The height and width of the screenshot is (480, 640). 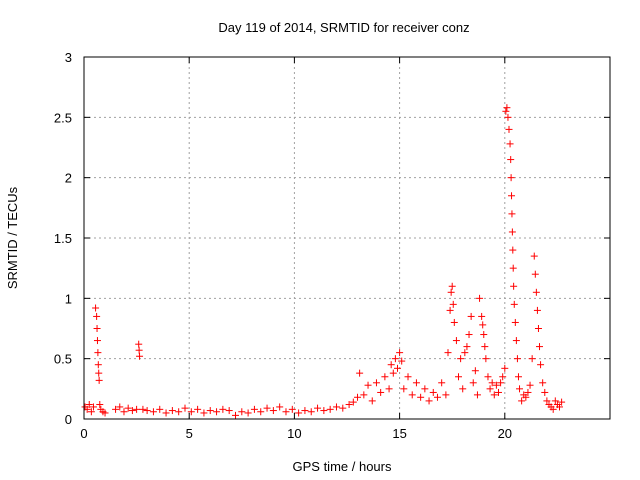 I want to click on y-tick-label: 0.5, so click(x=63, y=359).